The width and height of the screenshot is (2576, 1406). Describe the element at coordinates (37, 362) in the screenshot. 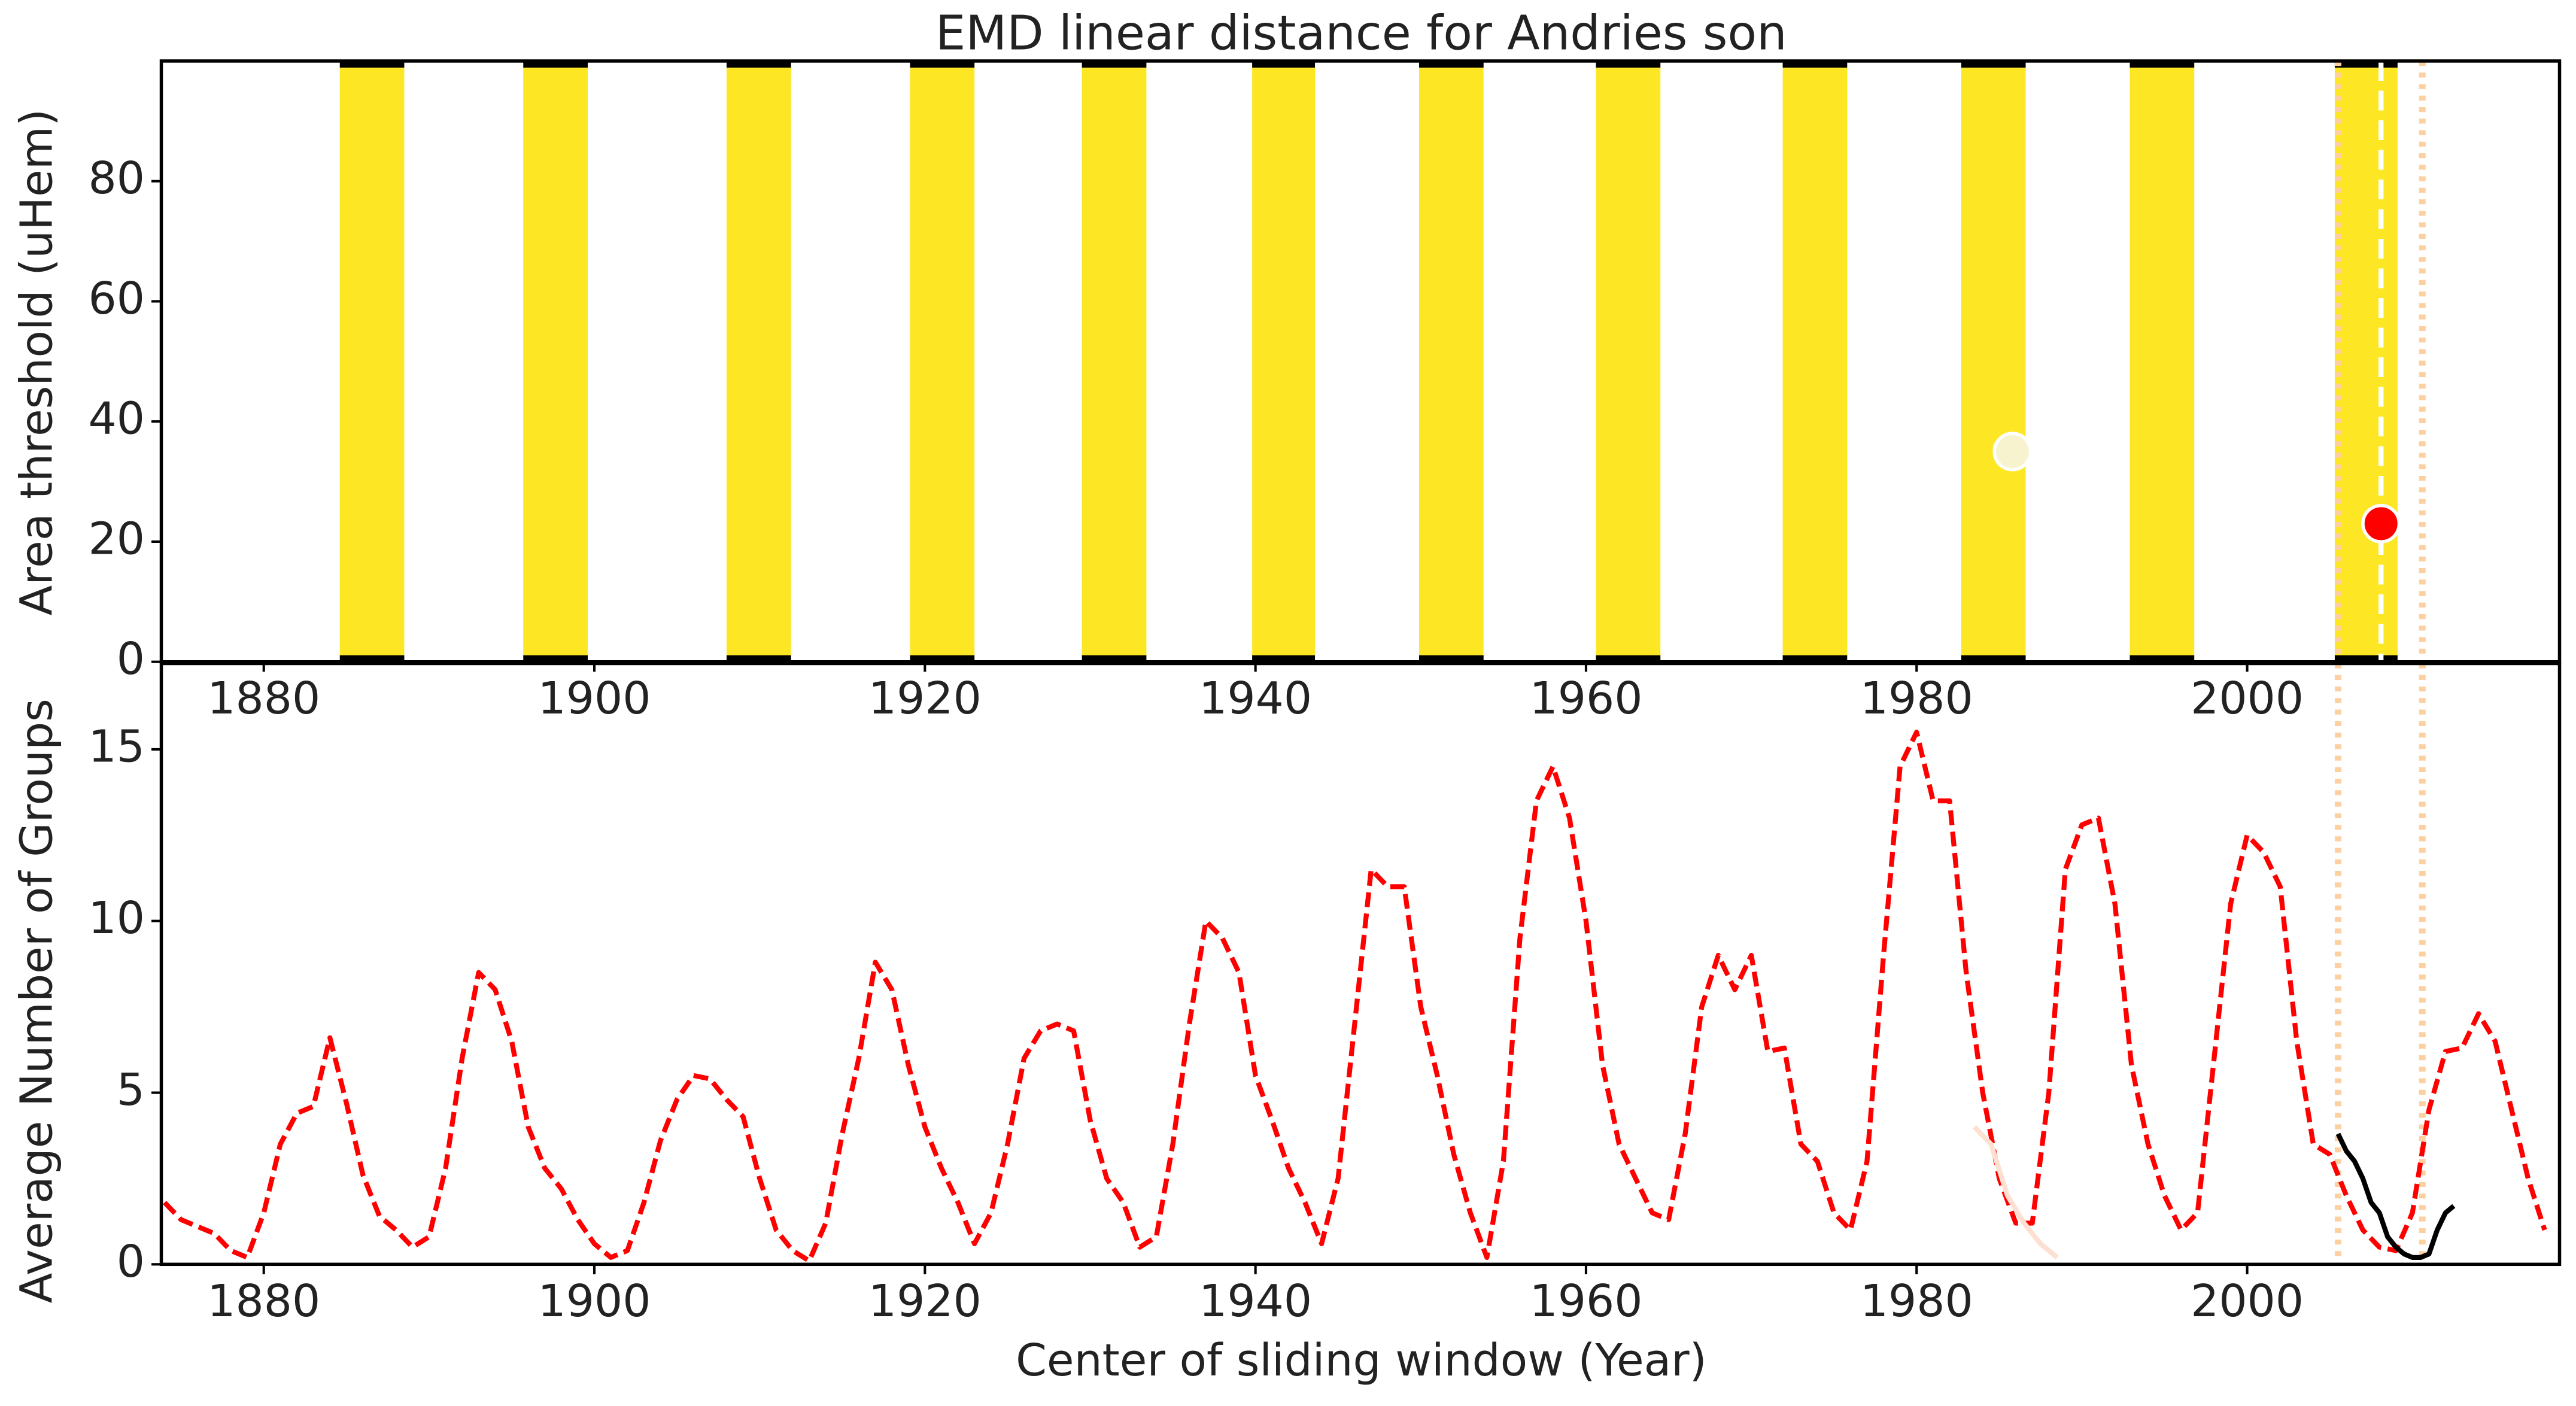

I see `y-axis-label: Area threshold (uHem)` at that location.